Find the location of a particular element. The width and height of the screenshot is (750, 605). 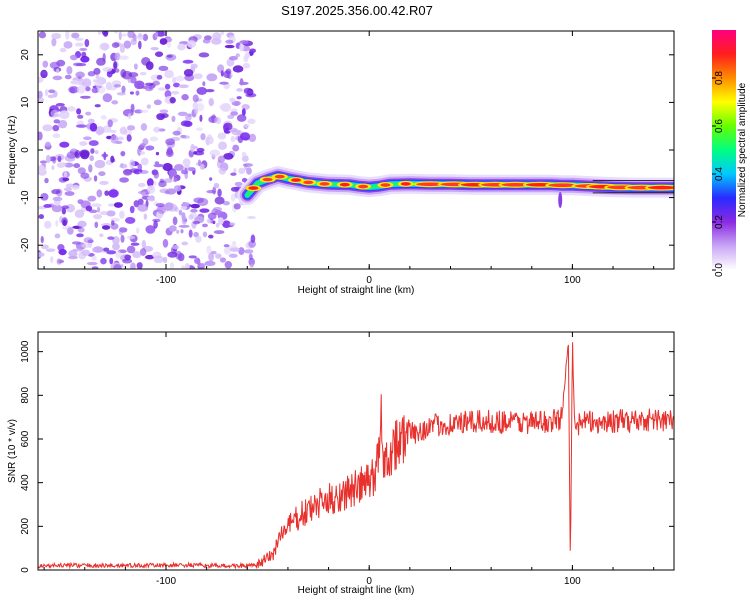

signal-dip-feature is located at coordinates (560, 199).